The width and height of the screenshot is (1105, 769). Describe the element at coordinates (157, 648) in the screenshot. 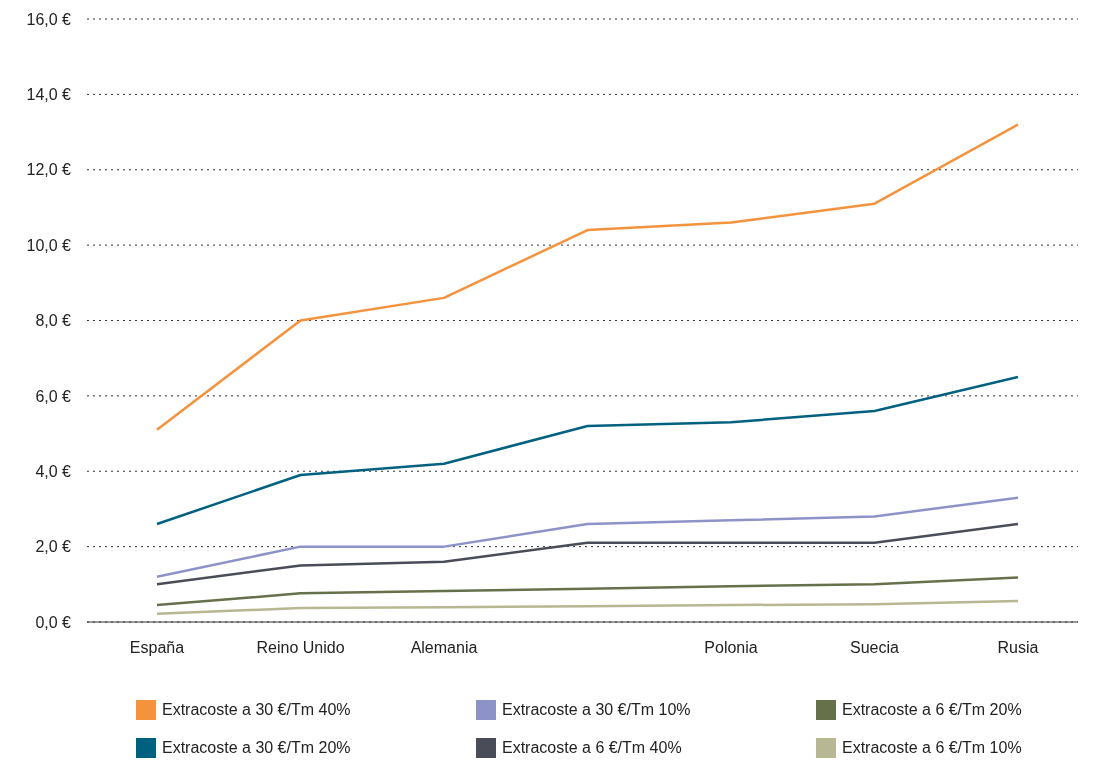

I see `x-tick-label: España` at that location.